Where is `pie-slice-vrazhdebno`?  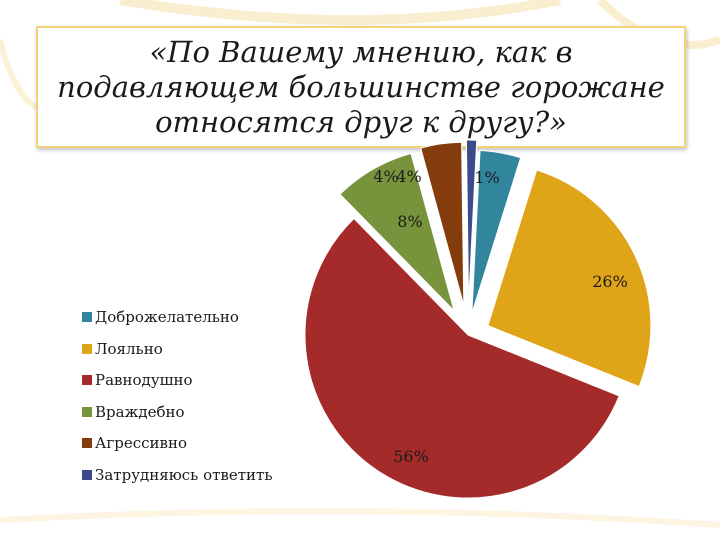
pie-slice-vrazhdebno is located at coordinates (397, 232).